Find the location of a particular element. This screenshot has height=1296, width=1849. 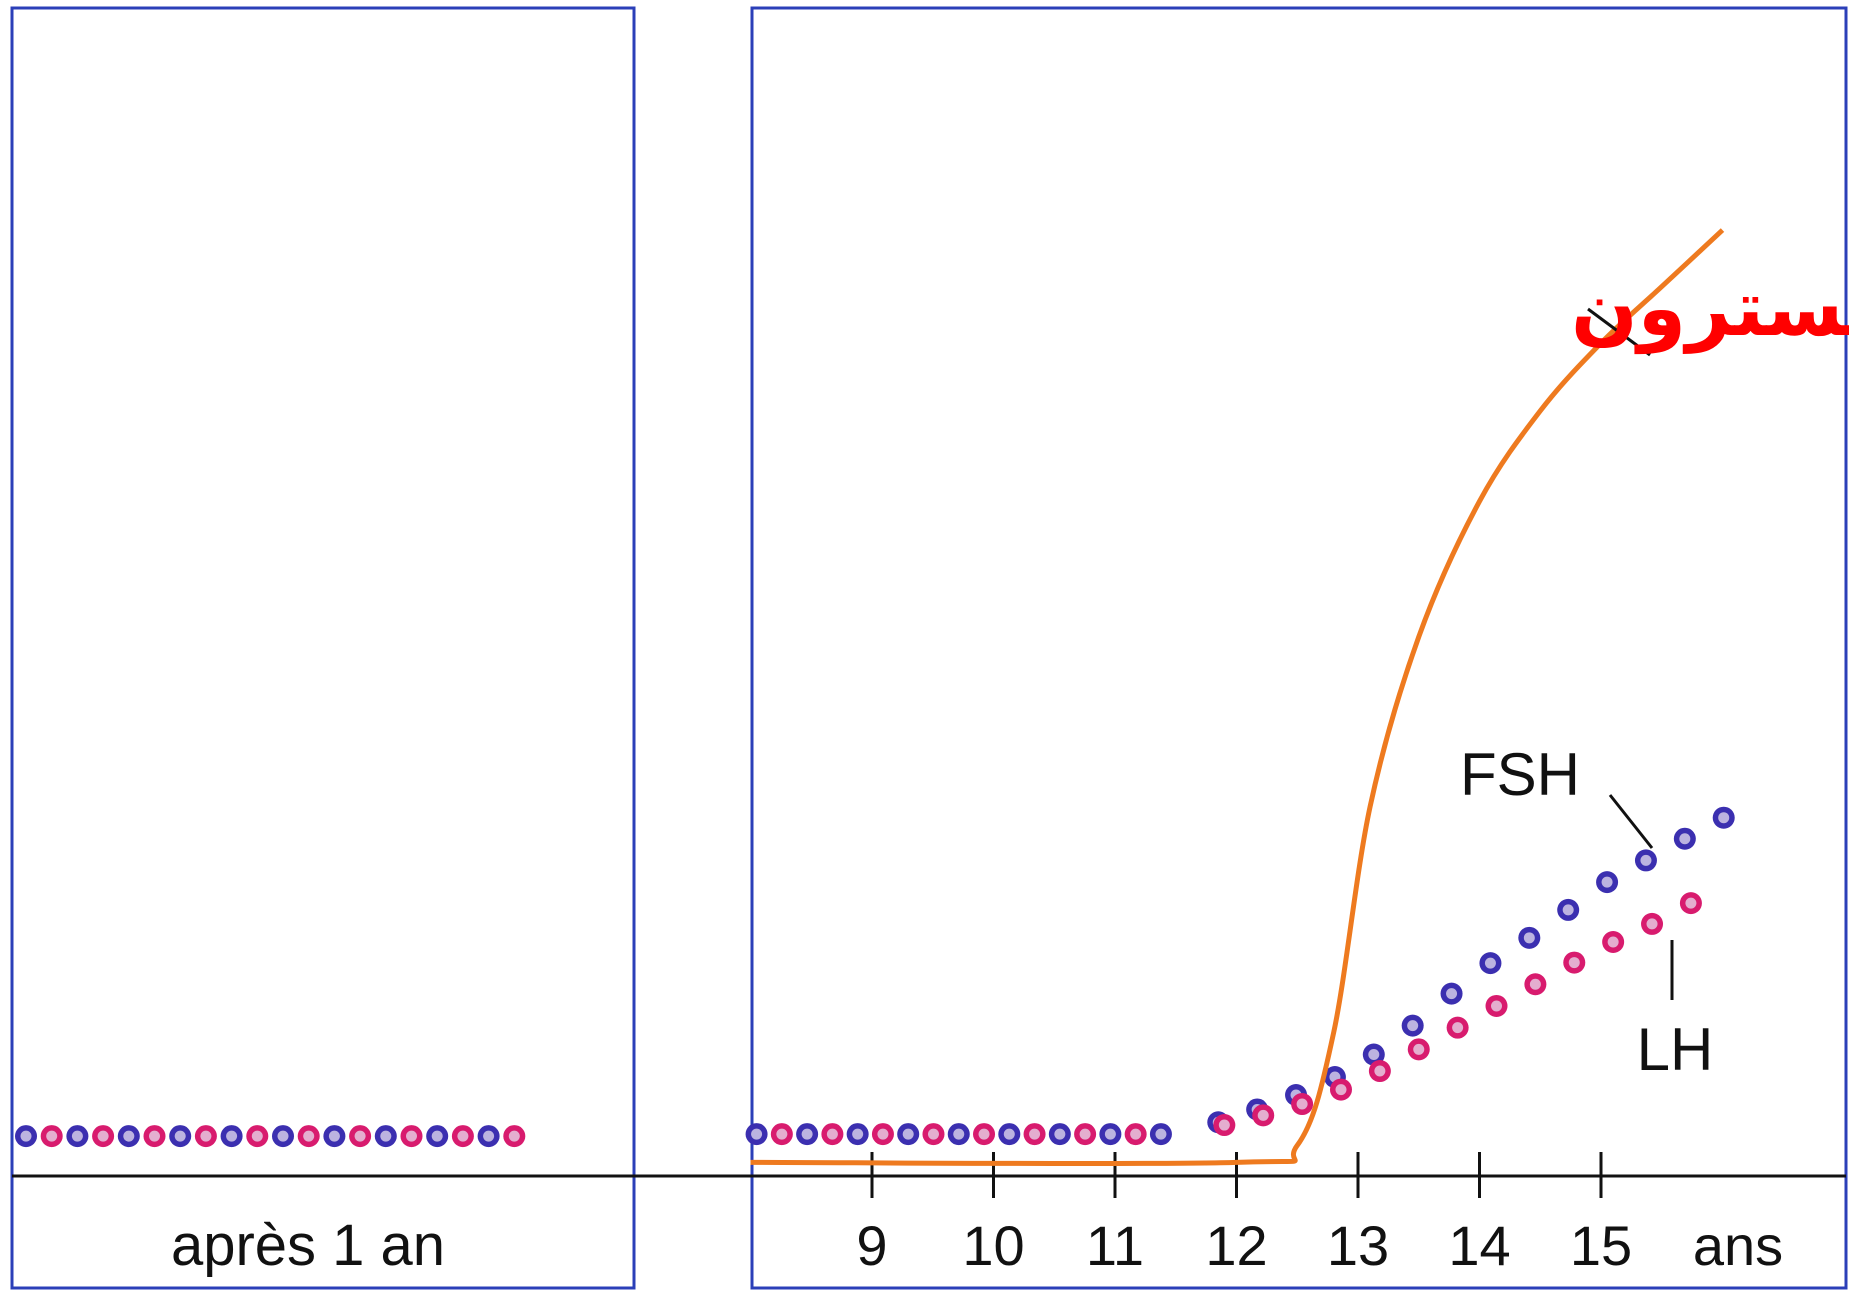

x-tick-label-13: 13 is located at coordinates (1358, 1245).